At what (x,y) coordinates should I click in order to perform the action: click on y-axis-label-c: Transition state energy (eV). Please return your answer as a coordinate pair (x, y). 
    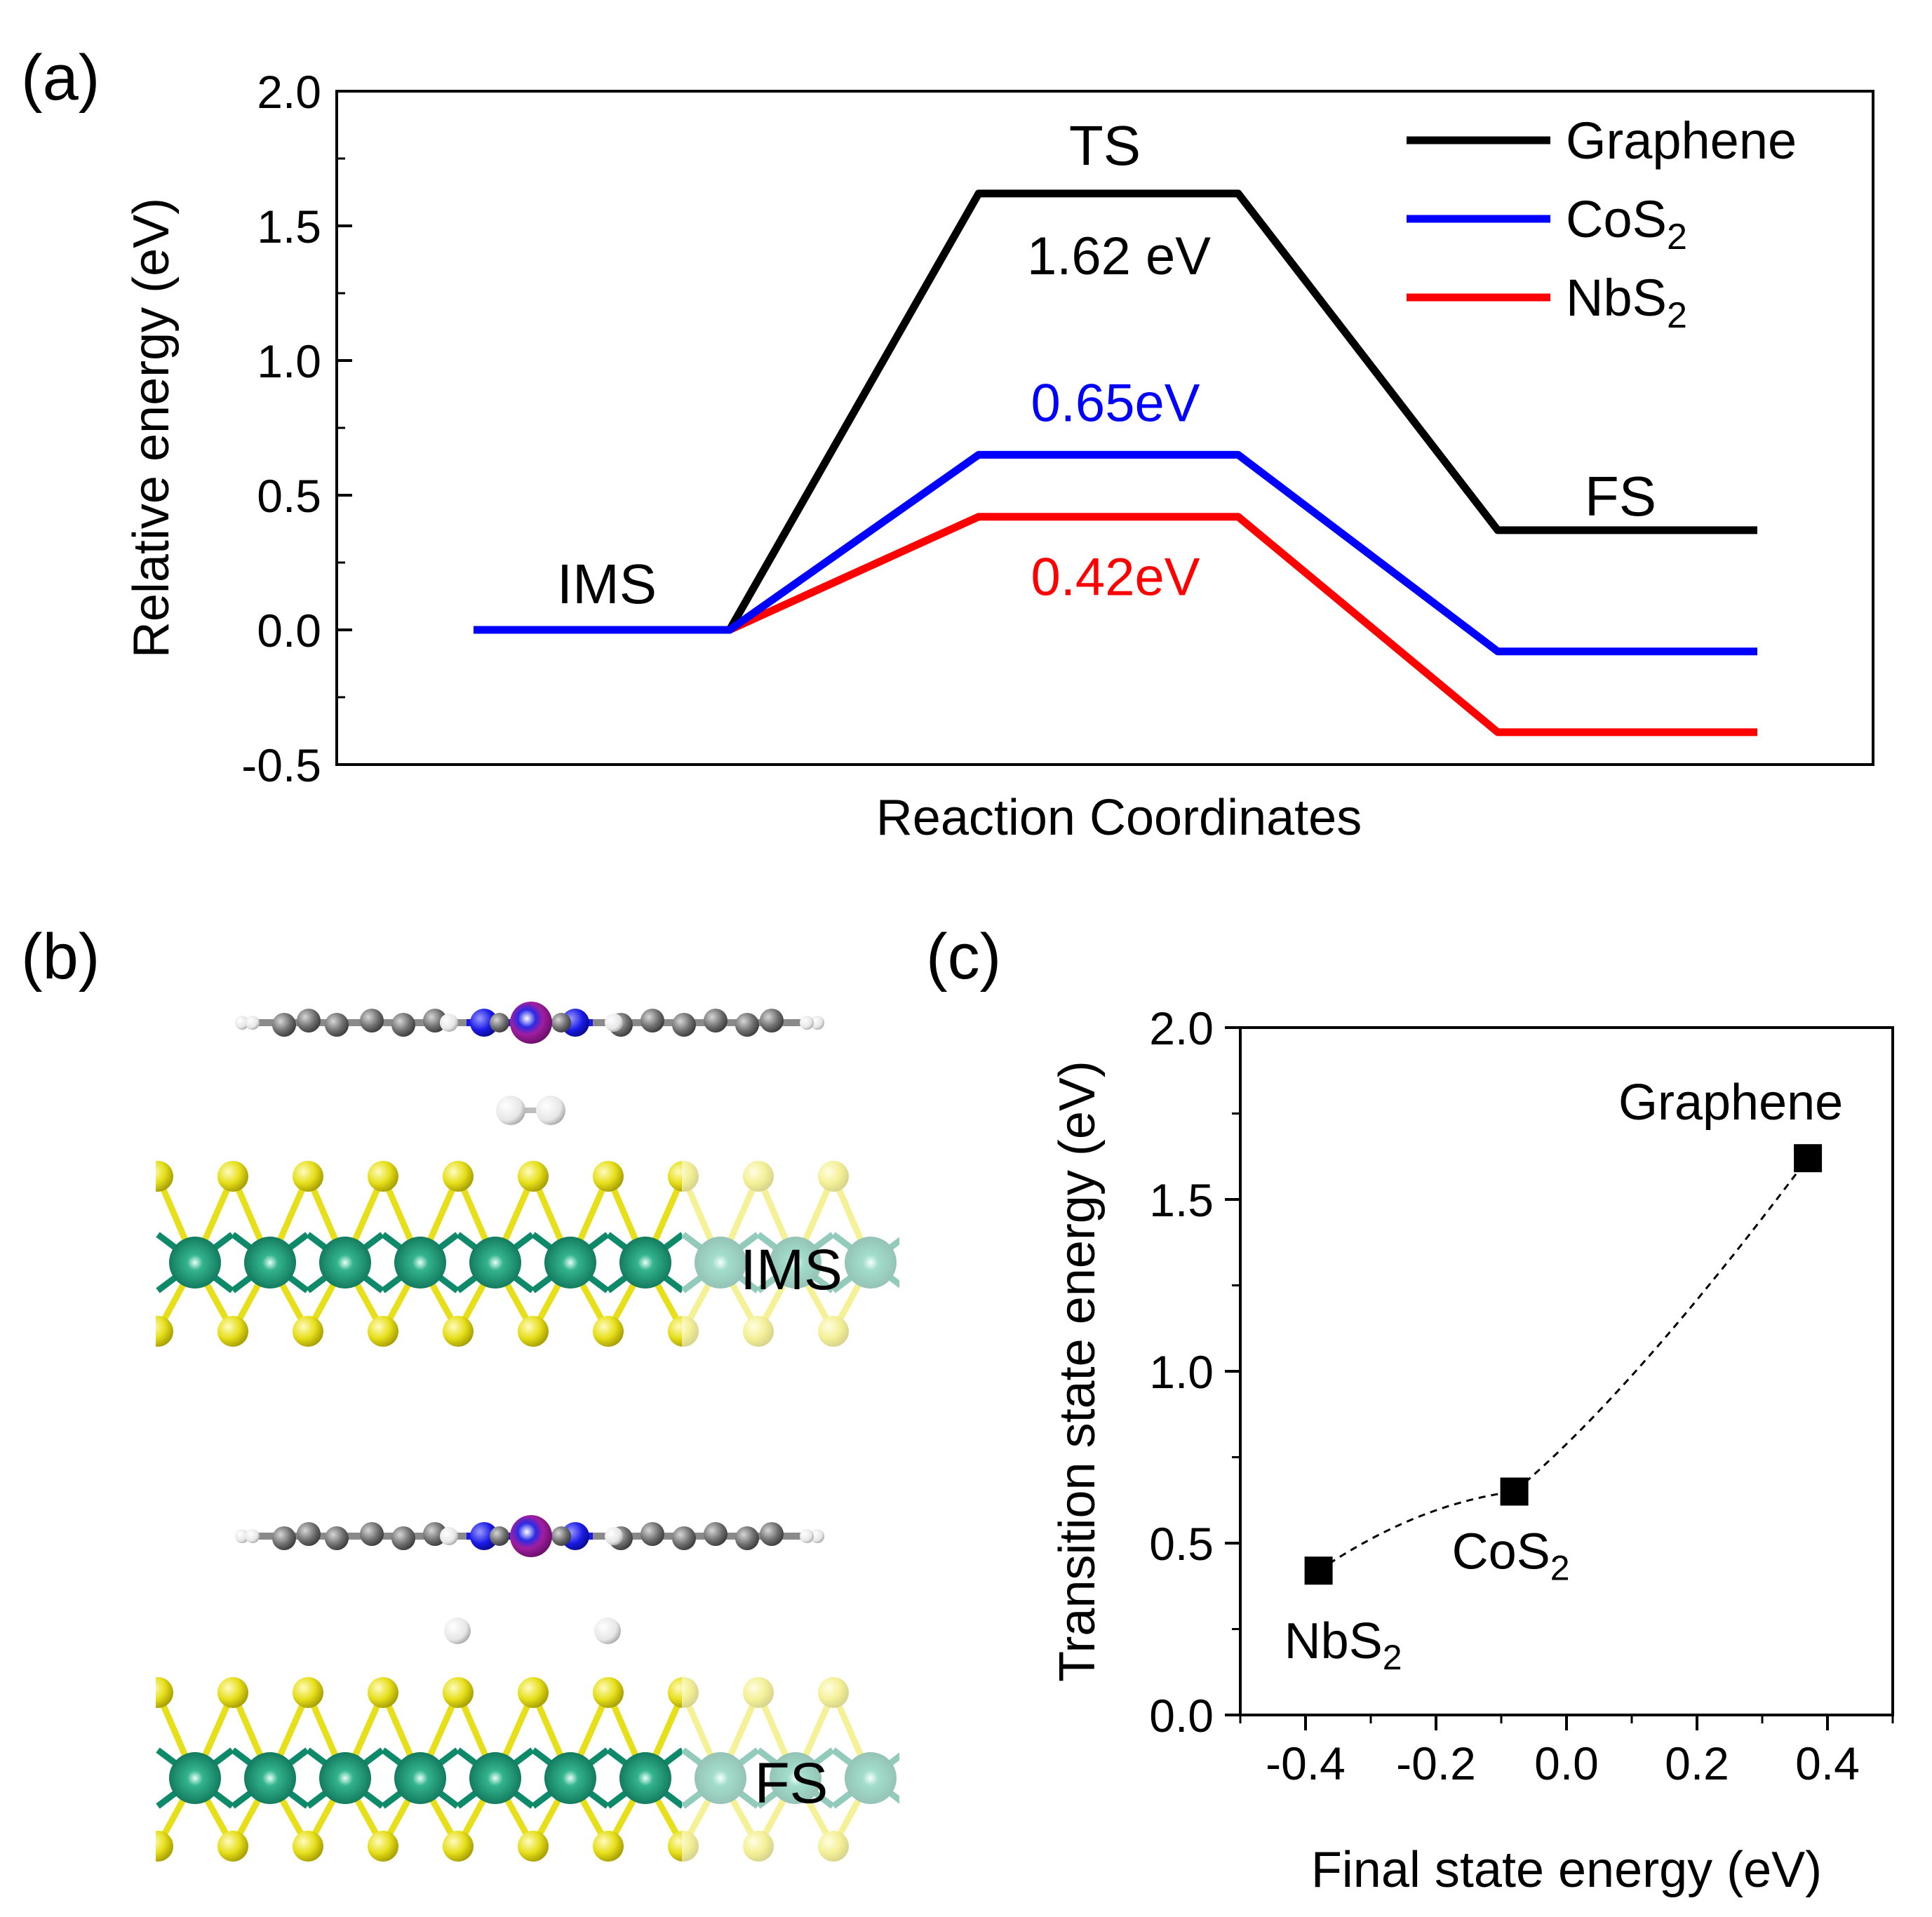
    Looking at the image, I should click on (1077, 1371).